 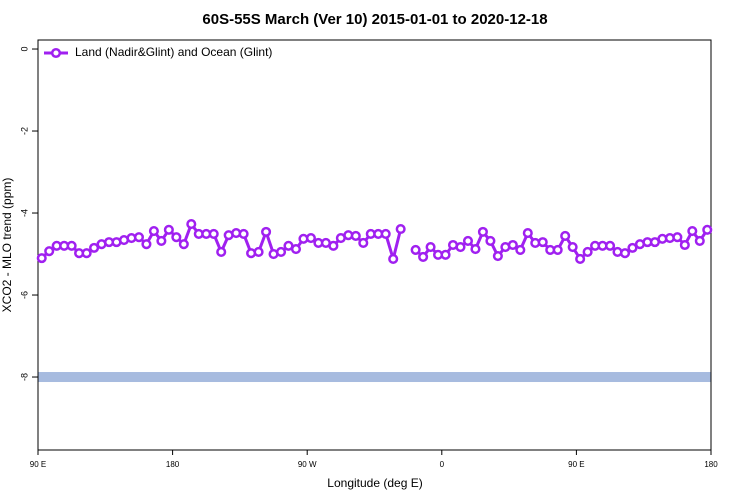 I want to click on y-tick-label: 0, so click(x=24, y=49).